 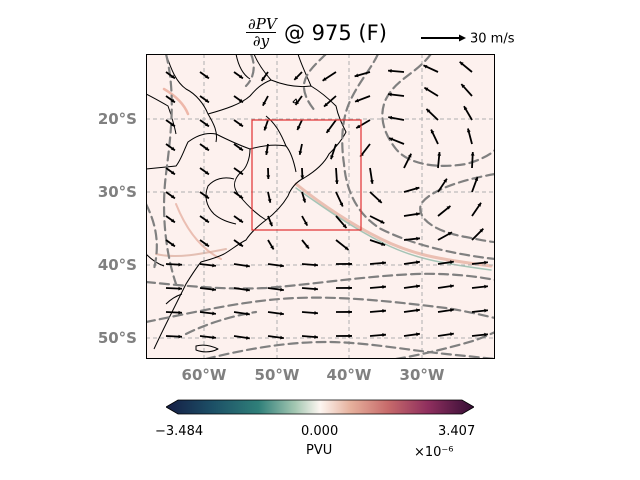 What do you see at coordinates (117, 338) in the screenshot?
I see `lat-tick-50s: 50°S` at bounding box center [117, 338].